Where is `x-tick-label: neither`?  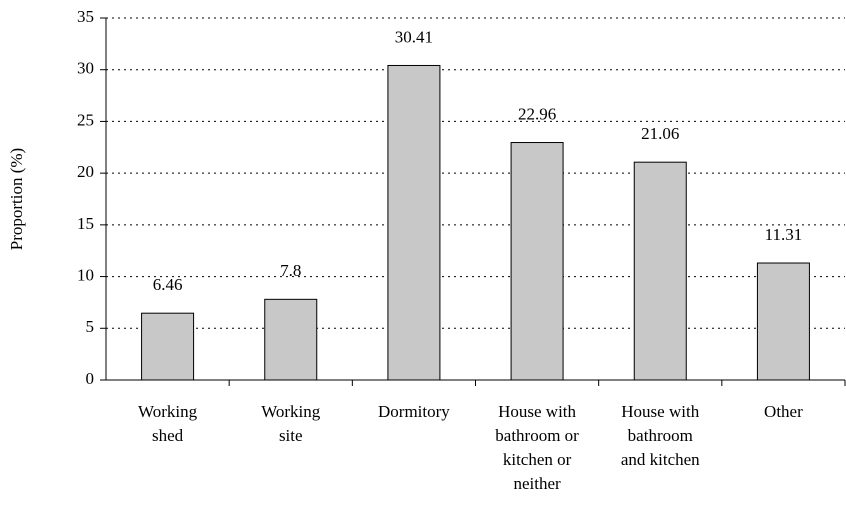
x-tick-label: neither is located at coordinates (537, 483).